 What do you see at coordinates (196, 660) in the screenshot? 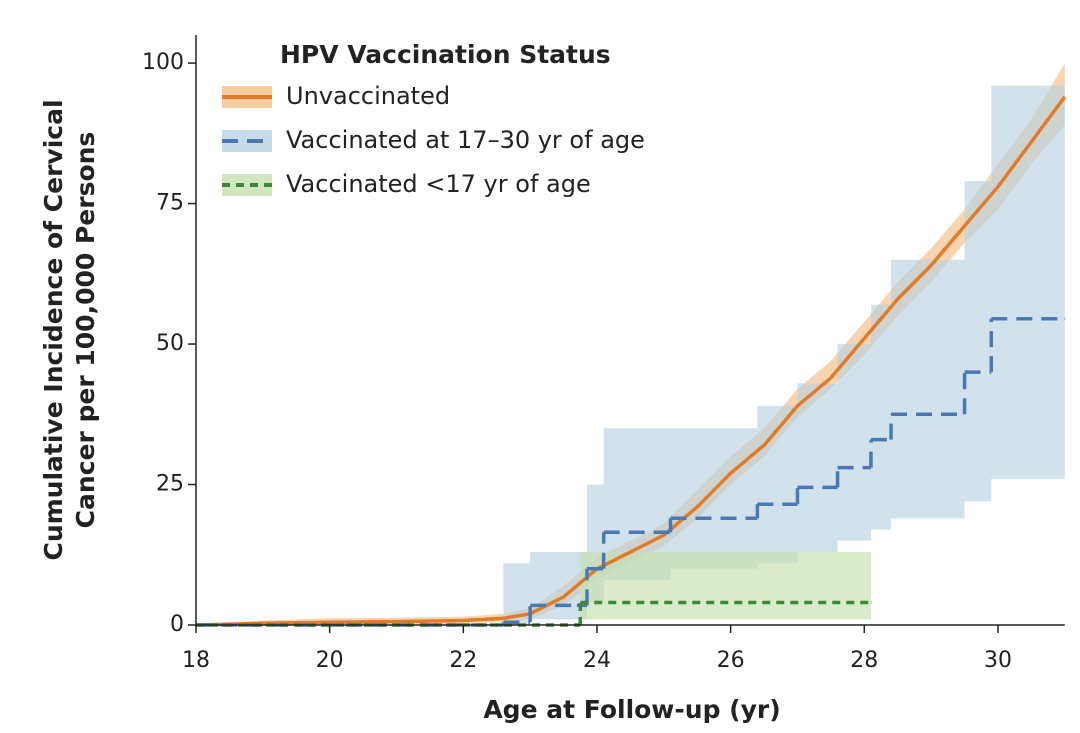
I see `x-tick-label: 18` at bounding box center [196, 660].